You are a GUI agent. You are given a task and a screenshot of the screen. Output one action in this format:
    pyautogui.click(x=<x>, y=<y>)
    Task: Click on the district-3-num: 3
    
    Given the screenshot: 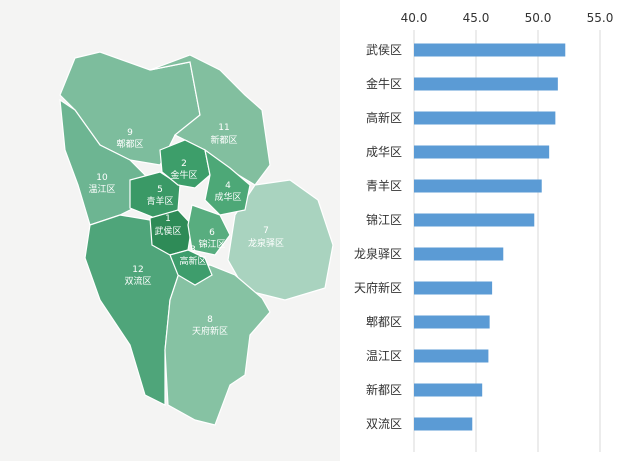 What is the action you would take?
    pyautogui.click(x=193, y=250)
    